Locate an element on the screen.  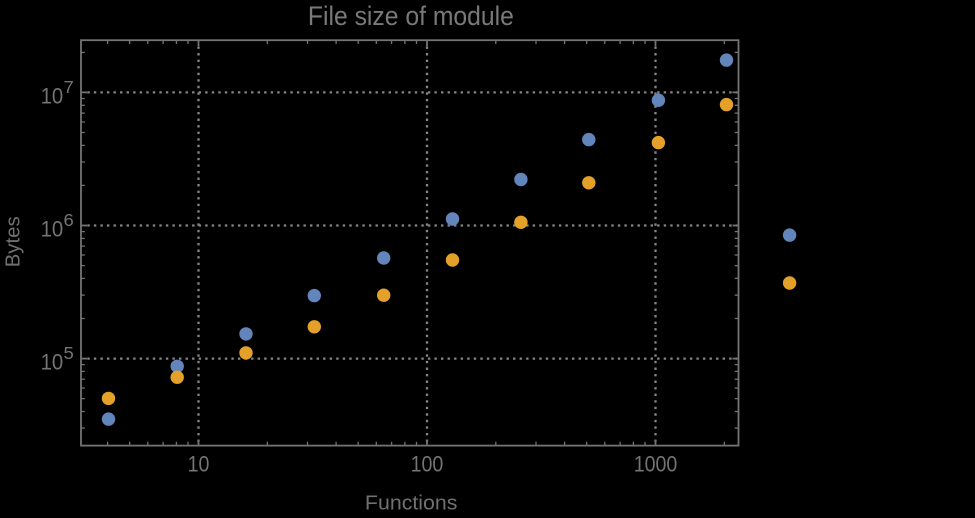
svg-text: 100 is located at coordinates (427, 464).